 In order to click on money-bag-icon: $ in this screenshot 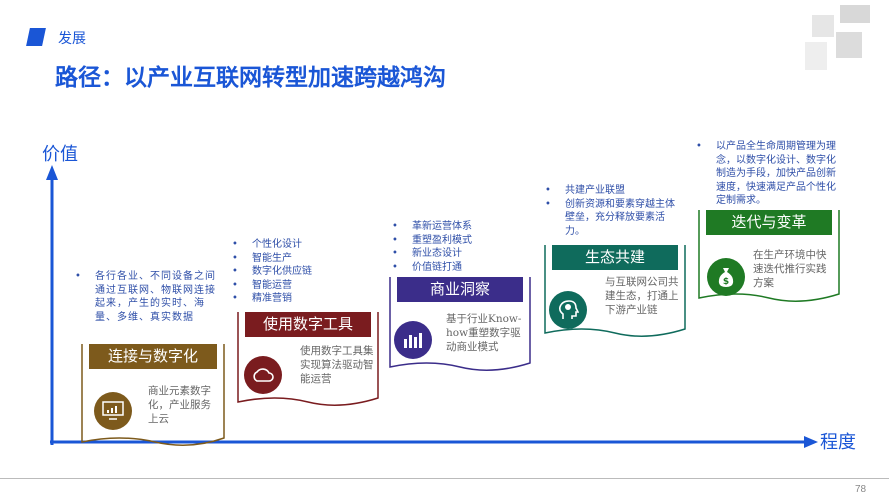, I will do `click(726, 277)`.